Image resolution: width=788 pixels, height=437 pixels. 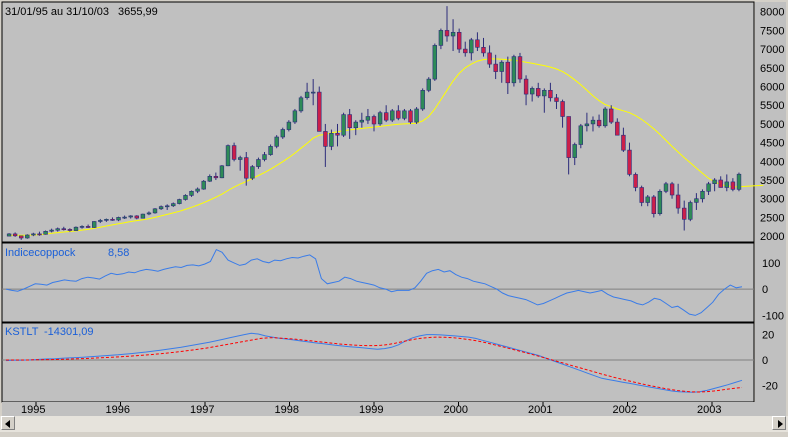 What do you see at coordinates (765, 361) in the screenshot?
I see `kst-y-tick-label: 0` at bounding box center [765, 361].